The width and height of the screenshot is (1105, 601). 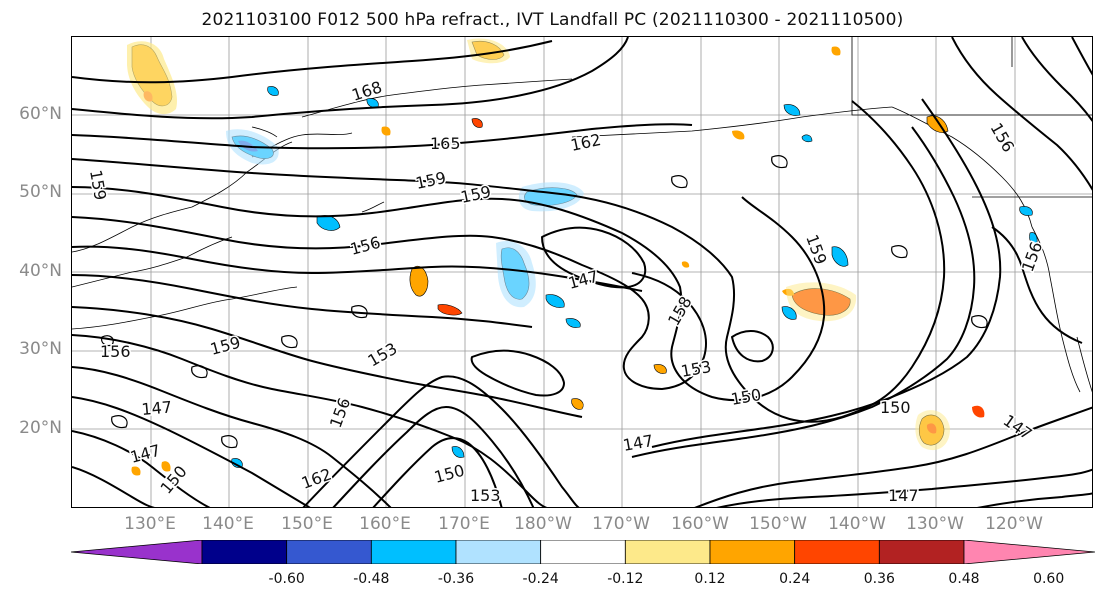 What do you see at coordinates (286, 579) in the screenshot?
I see `colorbar-tick-label: -0.60` at bounding box center [286, 579].